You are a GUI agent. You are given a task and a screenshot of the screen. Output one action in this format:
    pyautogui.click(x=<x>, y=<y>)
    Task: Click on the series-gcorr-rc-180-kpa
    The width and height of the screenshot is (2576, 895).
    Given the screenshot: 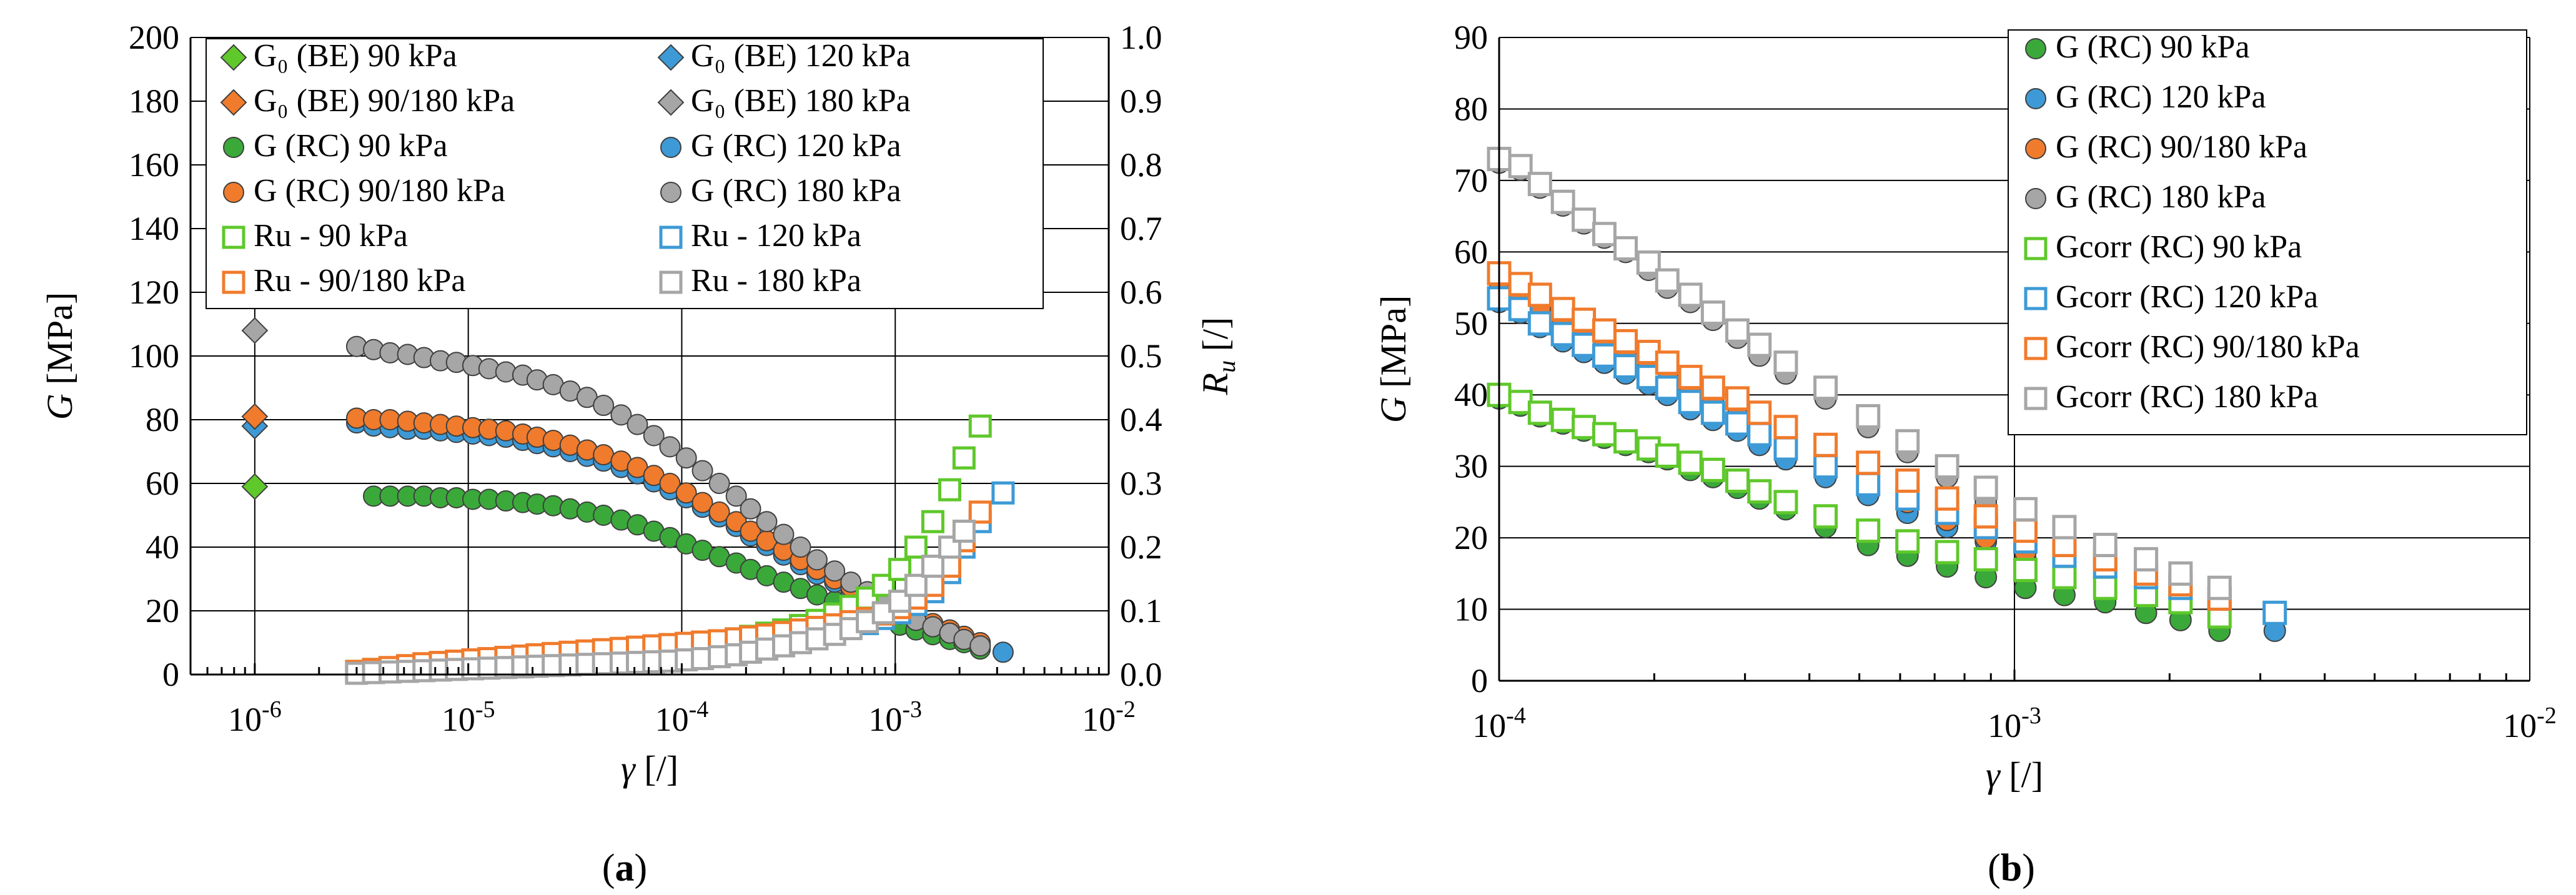 What is the action you would take?
    pyautogui.click(x=1859, y=373)
    